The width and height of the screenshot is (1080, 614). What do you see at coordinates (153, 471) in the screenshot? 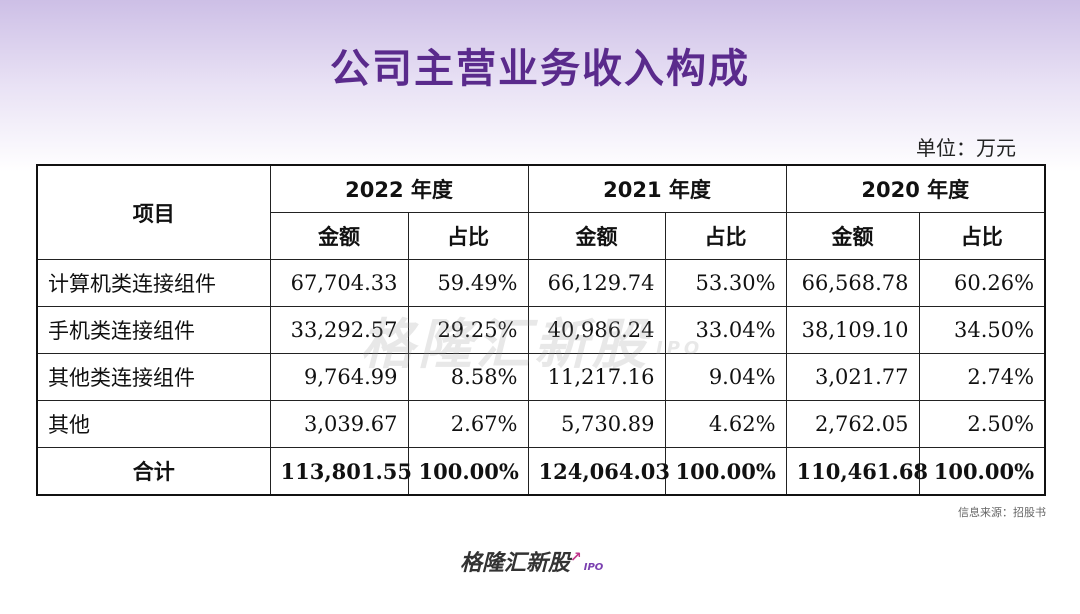
I see `total-label: 合计` at bounding box center [153, 471].